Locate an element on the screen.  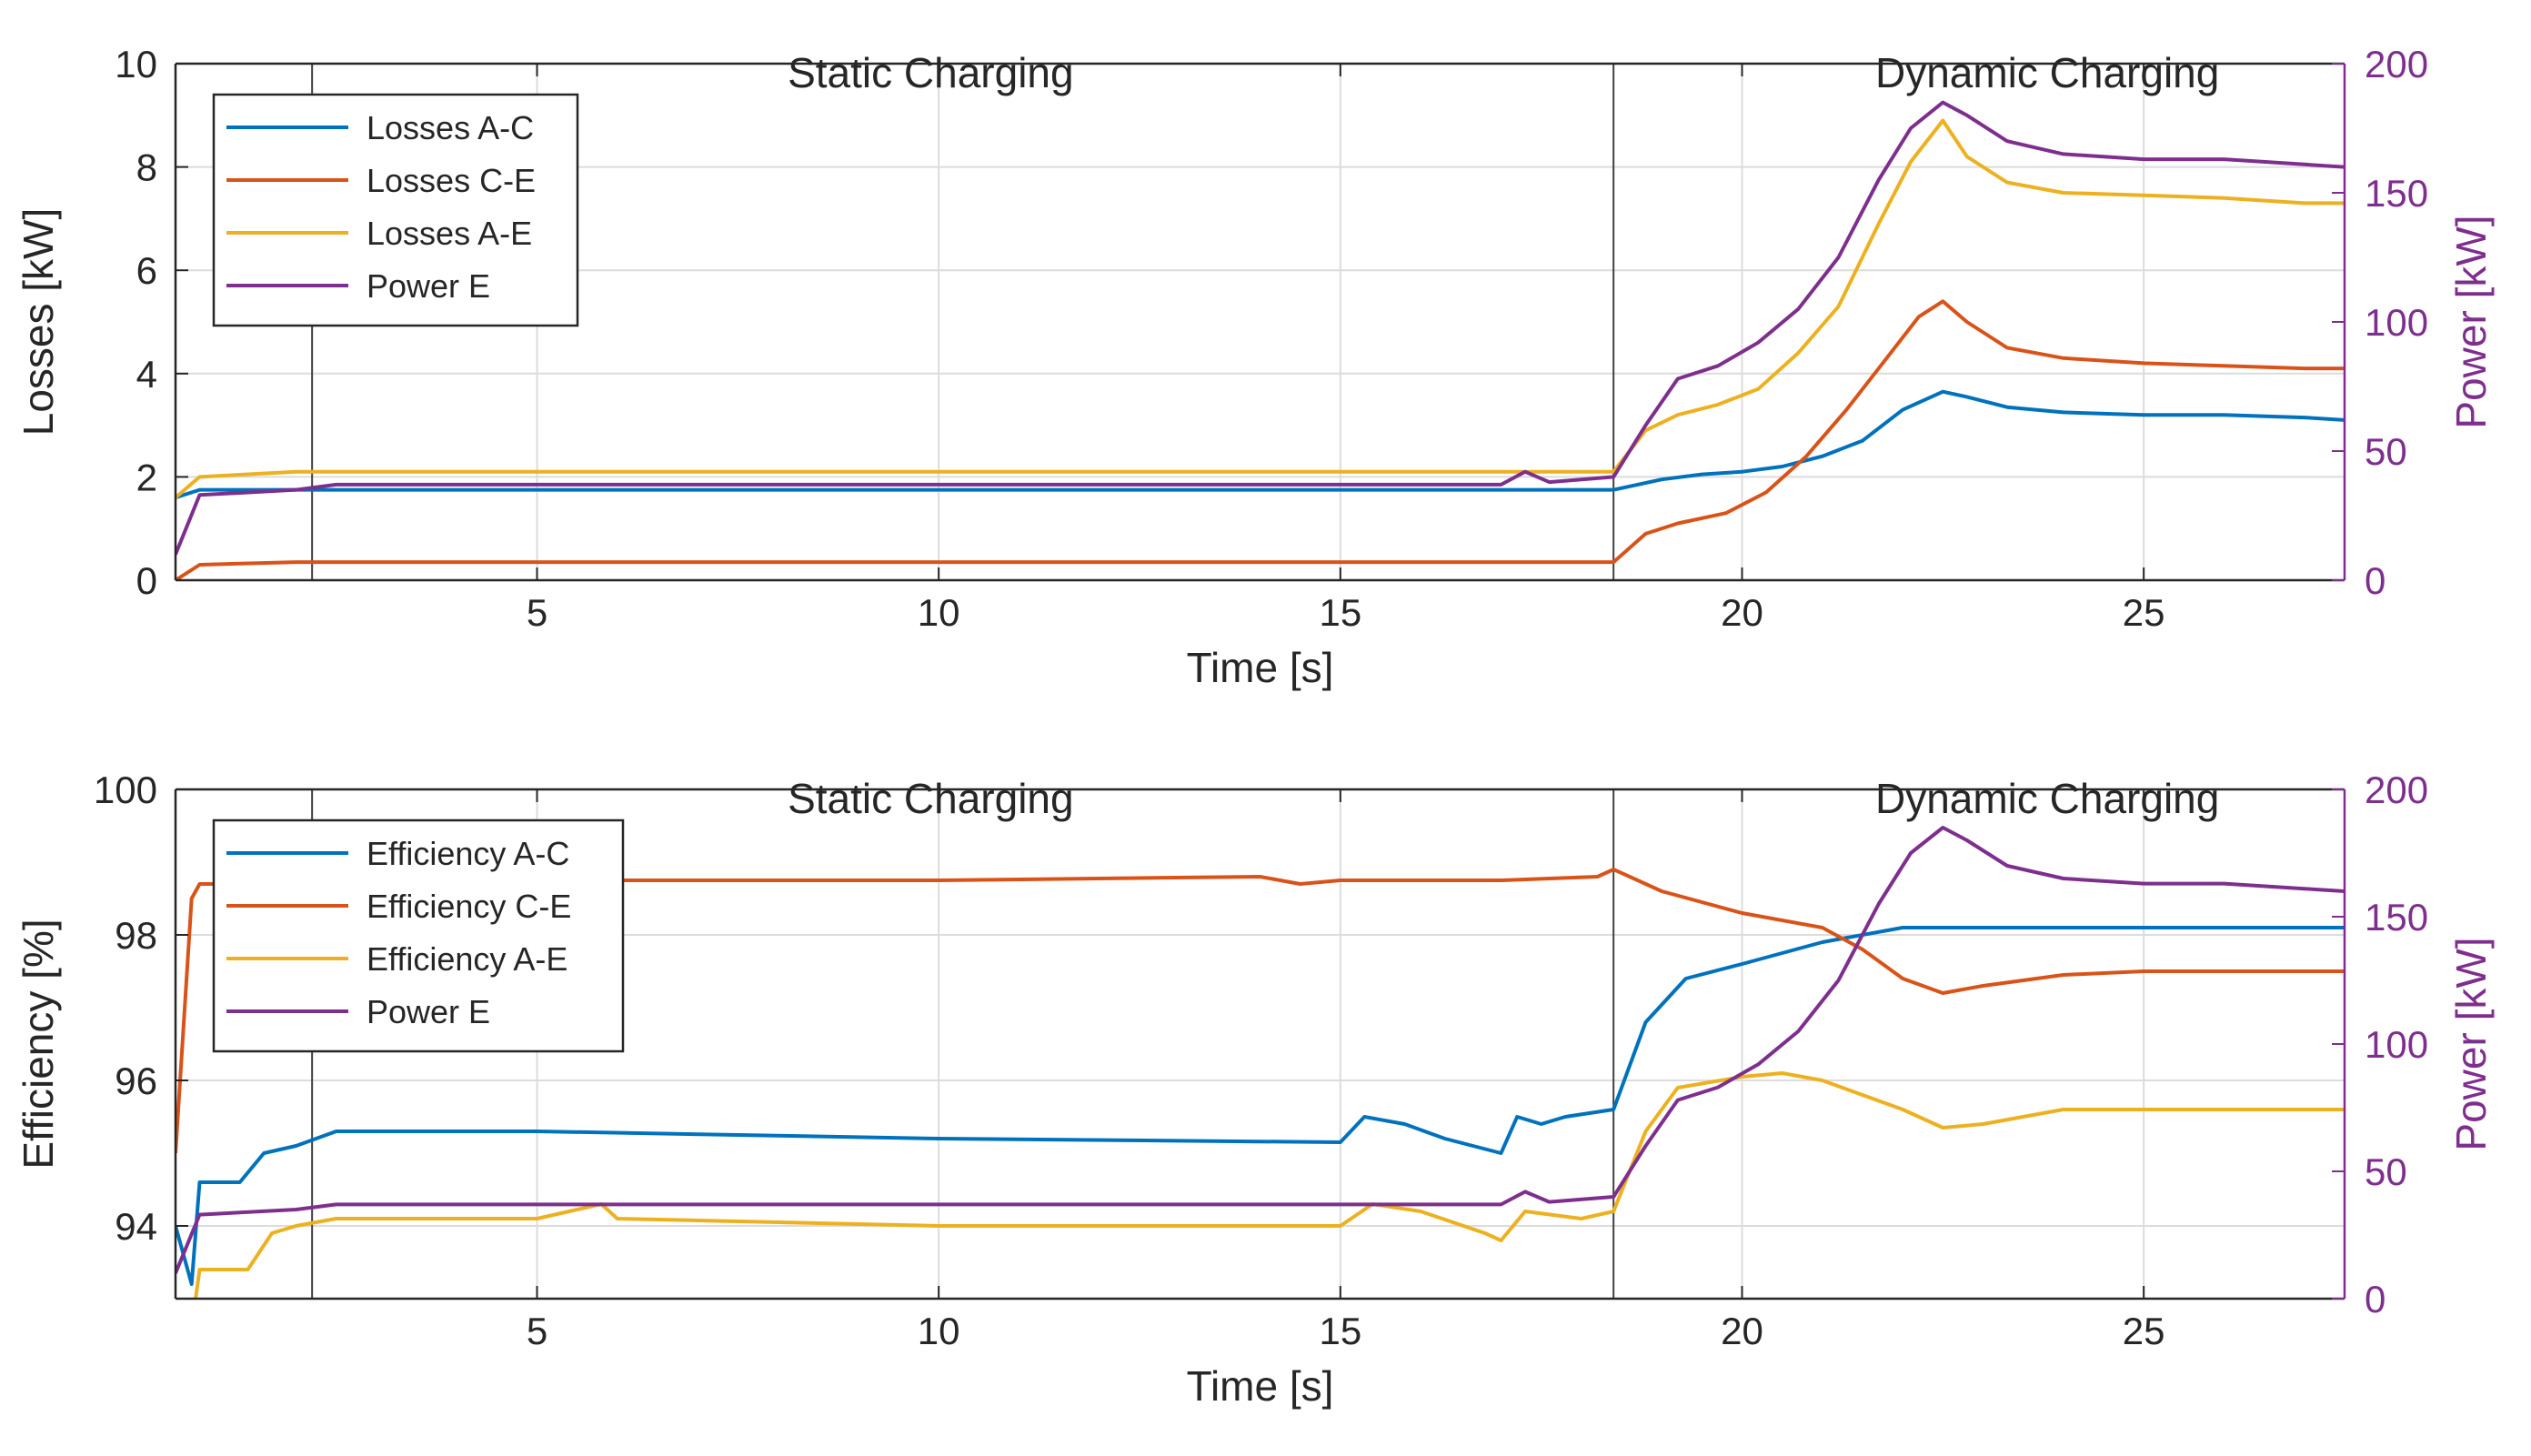
y-tick-label: 94 is located at coordinates (136, 1227).